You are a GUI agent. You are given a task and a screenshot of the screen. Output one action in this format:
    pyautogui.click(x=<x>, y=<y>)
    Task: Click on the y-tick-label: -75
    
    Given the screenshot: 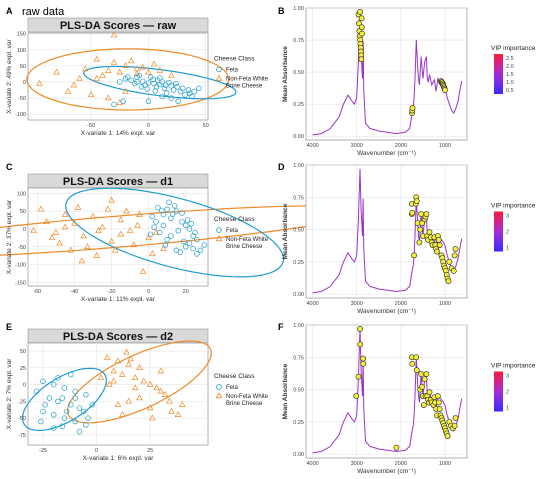 What is the action you would take?
    pyautogui.click(x=22, y=436)
    